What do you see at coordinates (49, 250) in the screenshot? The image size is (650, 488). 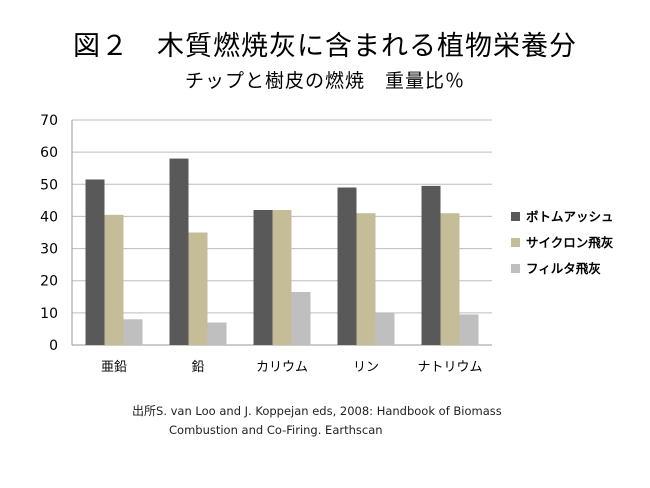 I see `y-tick-label: 30` at bounding box center [49, 250].